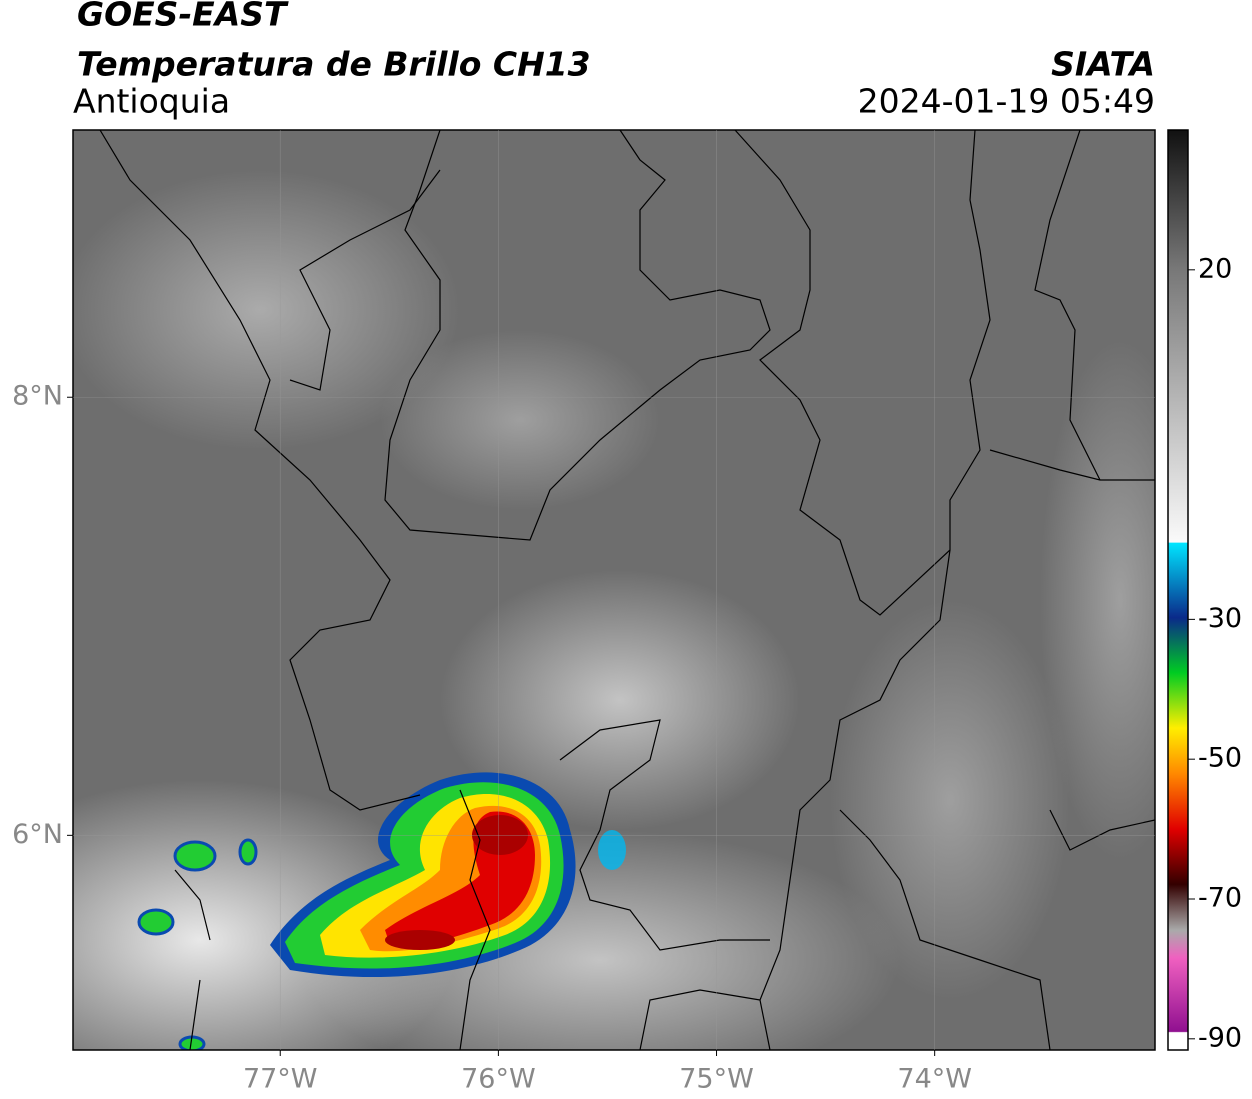 This screenshot has height=1099, width=1252. What do you see at coordinates (934, 1079) in the screenshot?
I see `x-tick-label: 74°W` at bounding box center [934, 1079].